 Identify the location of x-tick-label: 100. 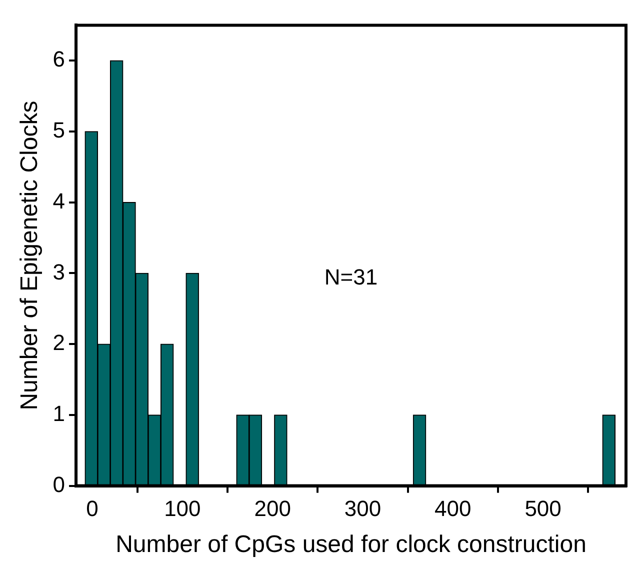
(182, 509).